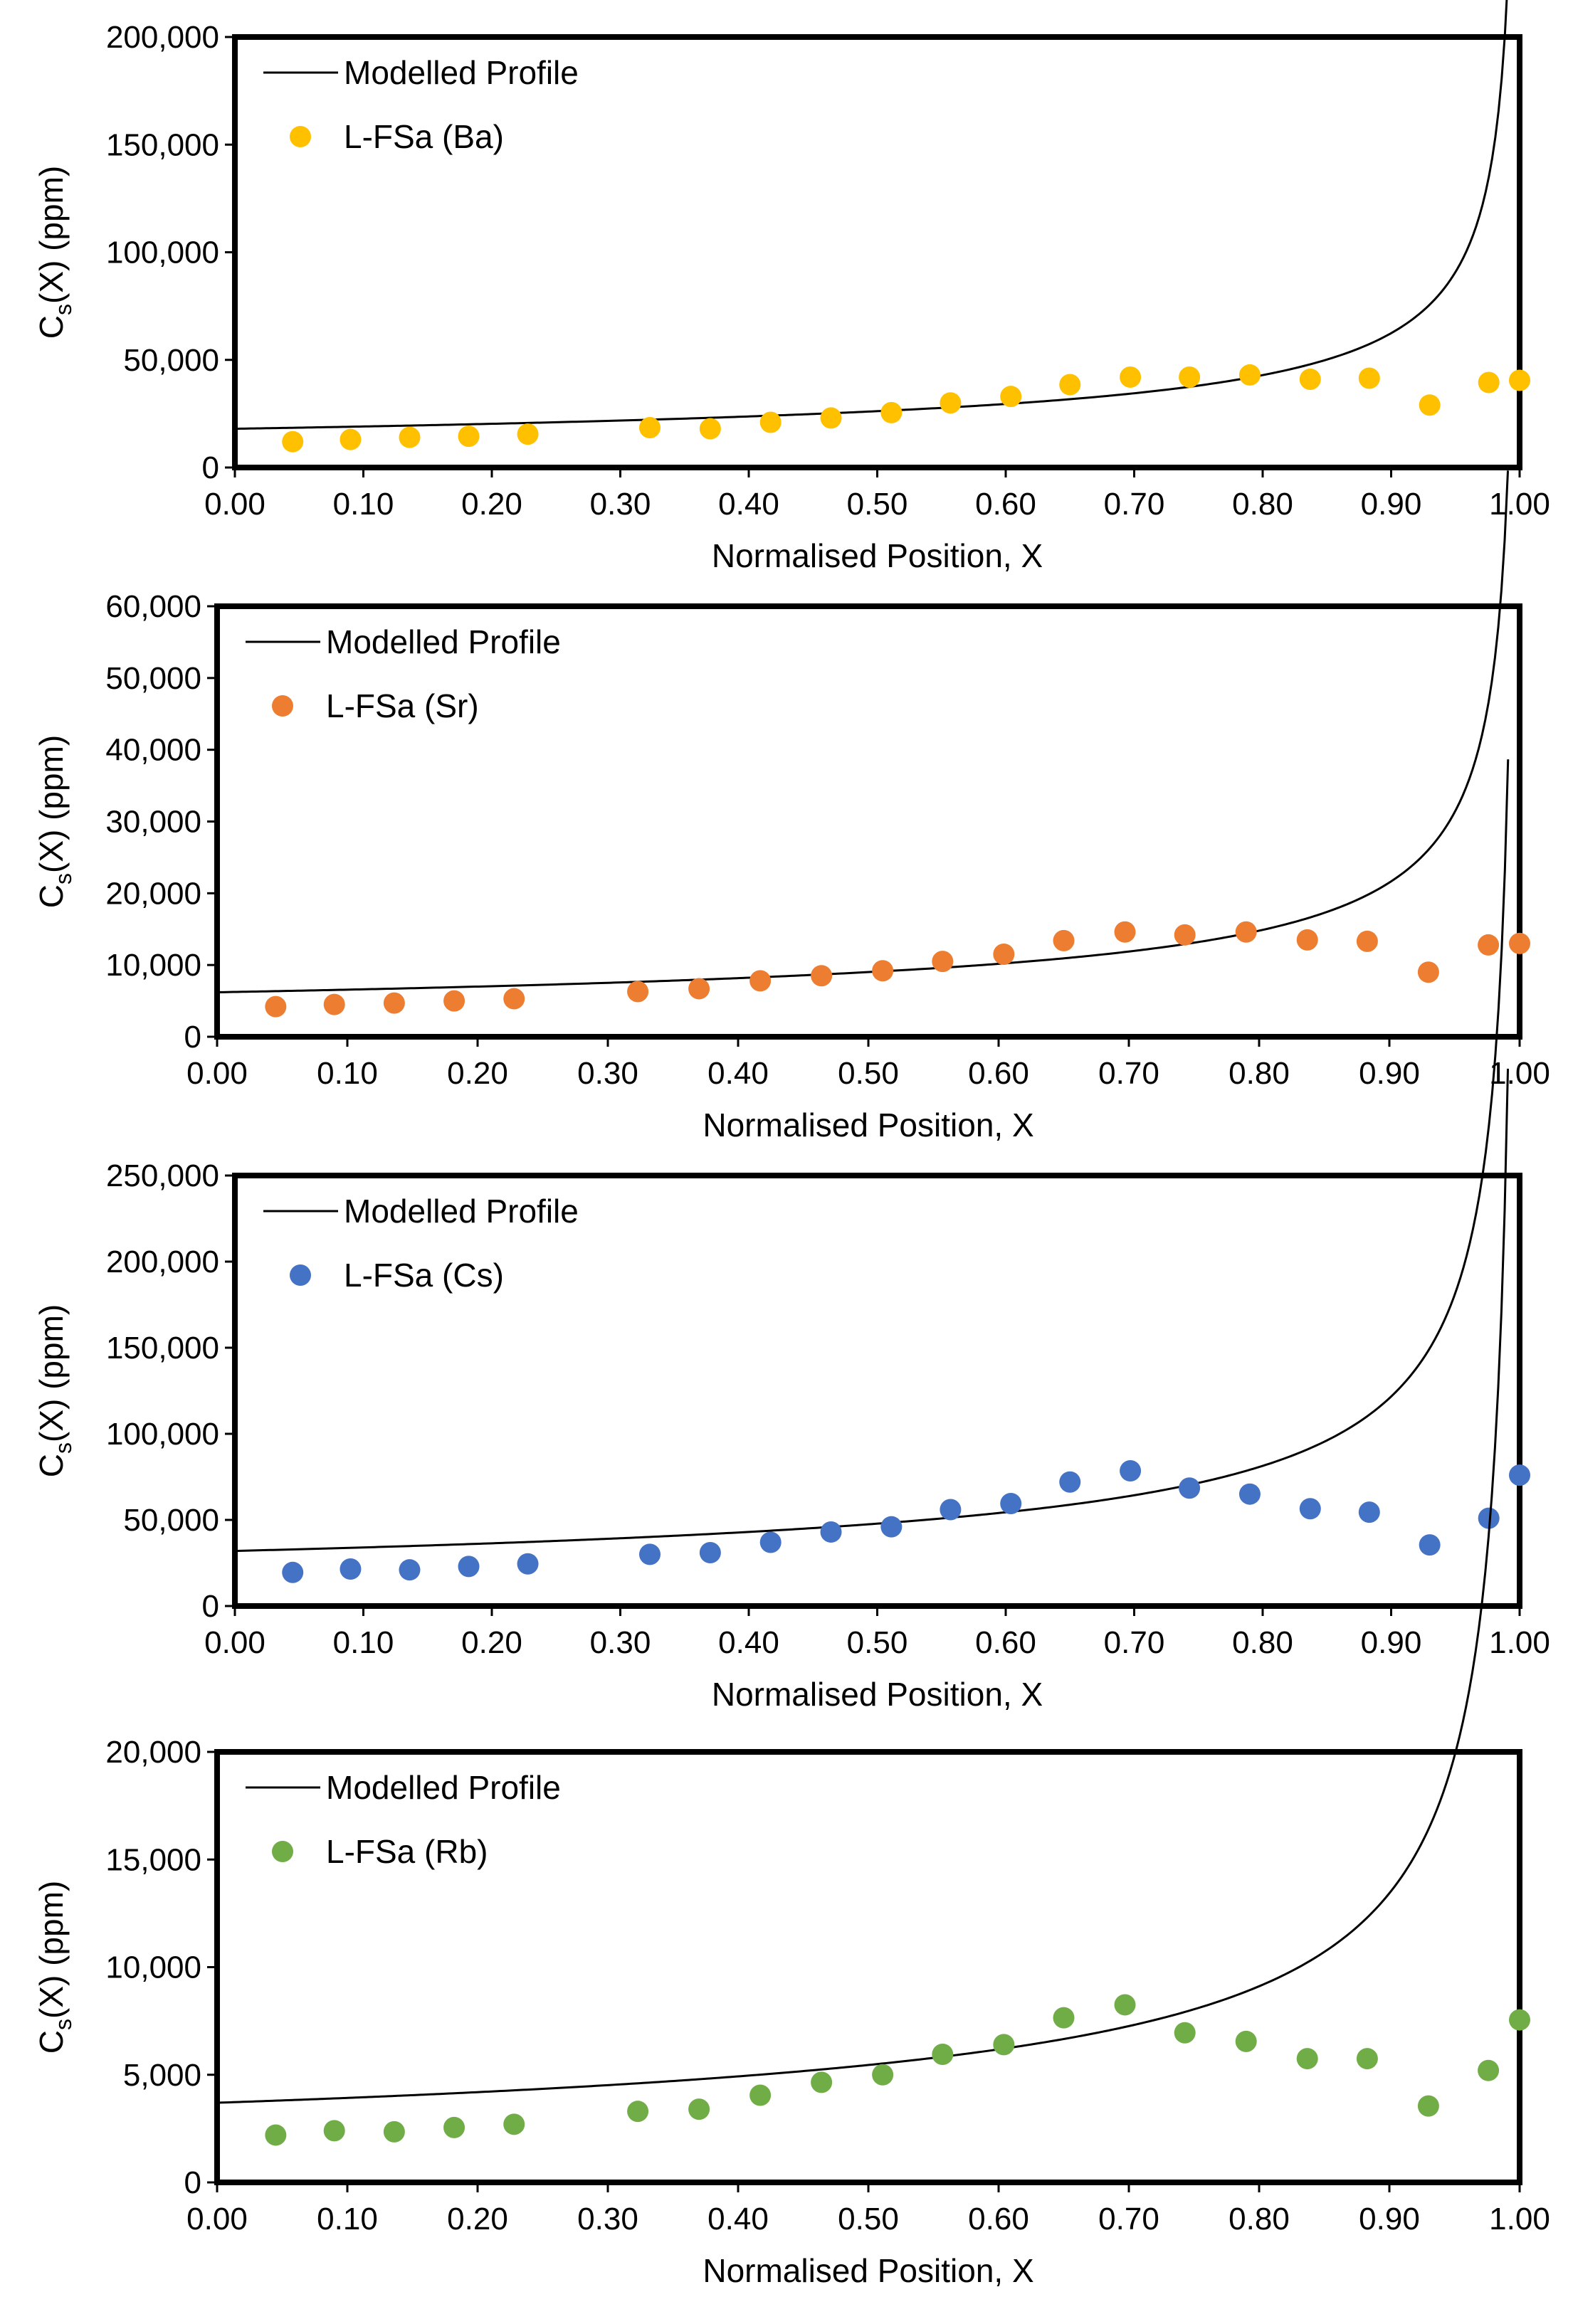  What do you see at coordinates (153, 822) in the screenshot?
I see `y-tick-label: 30,000` at bounding box center [153, 822].